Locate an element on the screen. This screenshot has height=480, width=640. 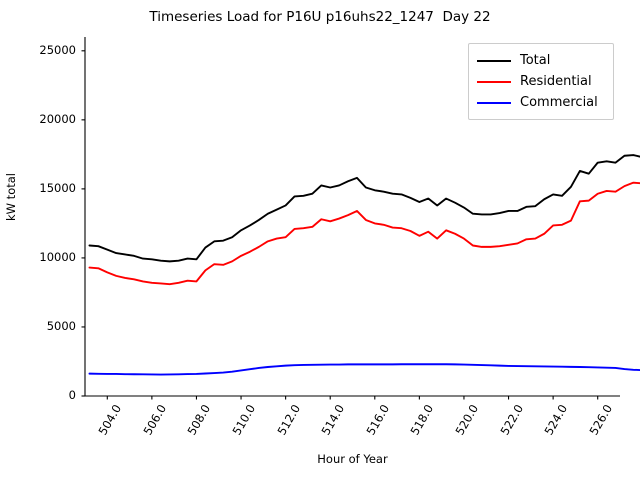
legend-entry-commercial: Commercial is located at coordinates (541, 102).